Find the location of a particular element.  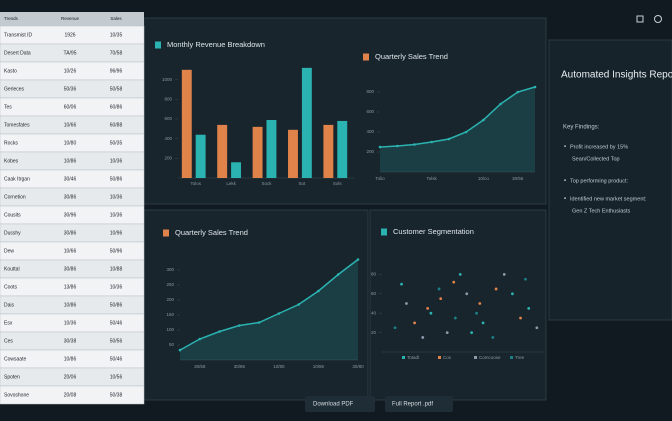

table-cell: Transmist ID is located at coordinates (18, 35).